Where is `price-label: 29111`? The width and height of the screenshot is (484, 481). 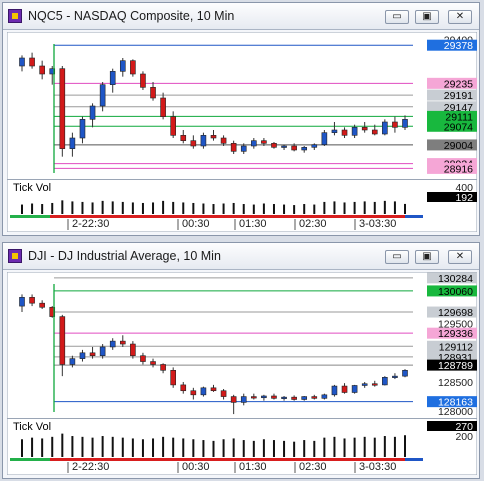
price-label: 29111 is located at coordinates (459, 117).